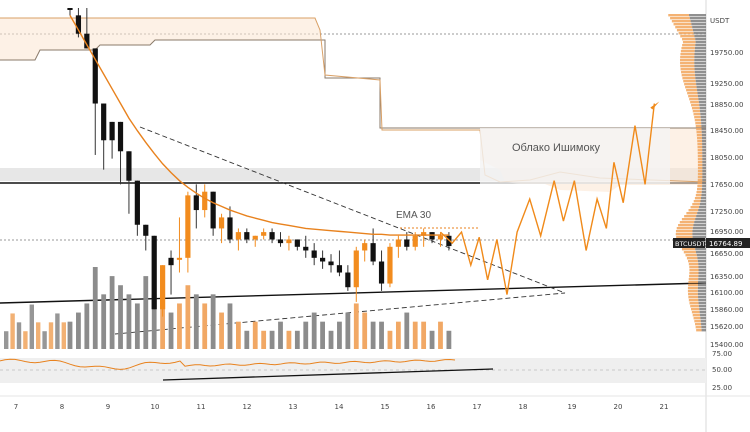  What do you see at coordinates (353, 293) in the screenshot?
I see `support-line` at bounding box center [353, 293].